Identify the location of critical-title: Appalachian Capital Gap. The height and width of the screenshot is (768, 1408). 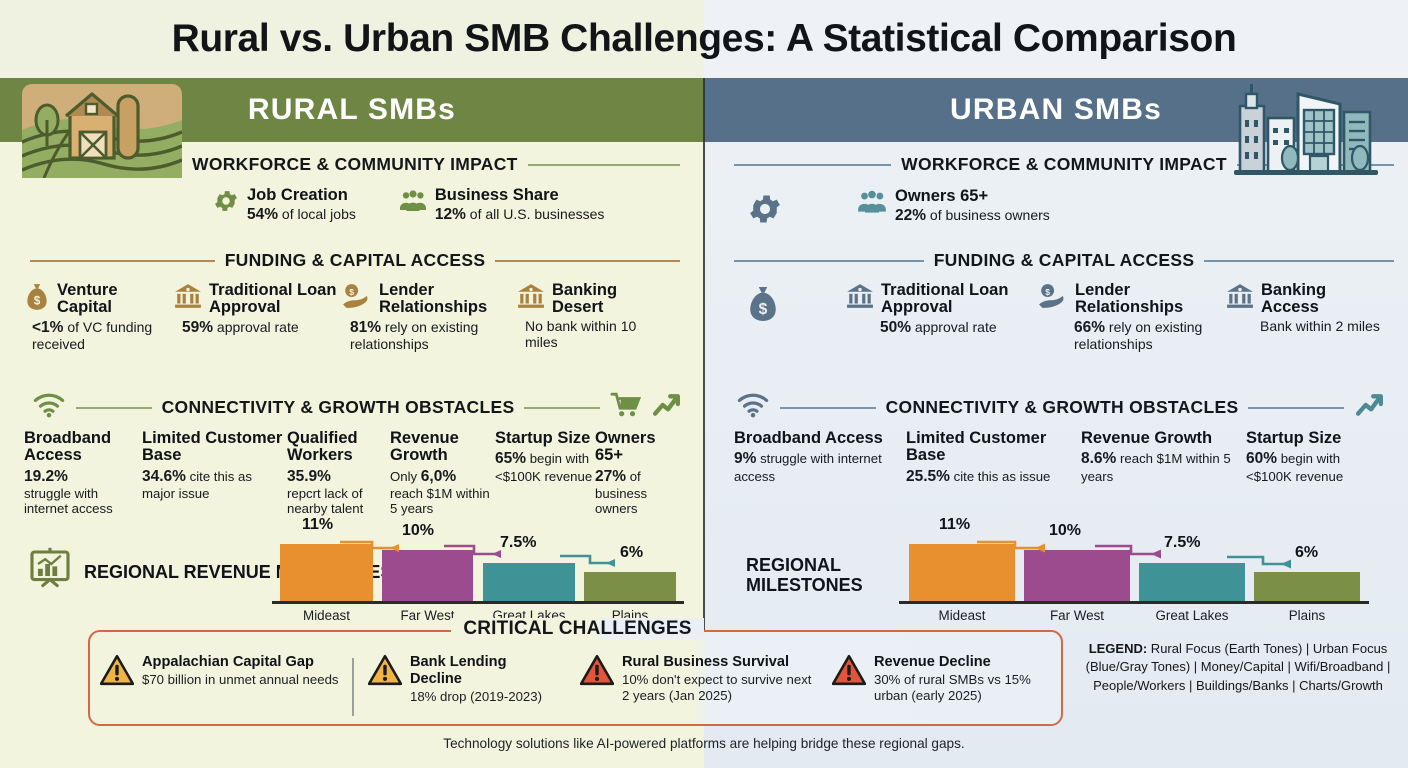
(228, 662).